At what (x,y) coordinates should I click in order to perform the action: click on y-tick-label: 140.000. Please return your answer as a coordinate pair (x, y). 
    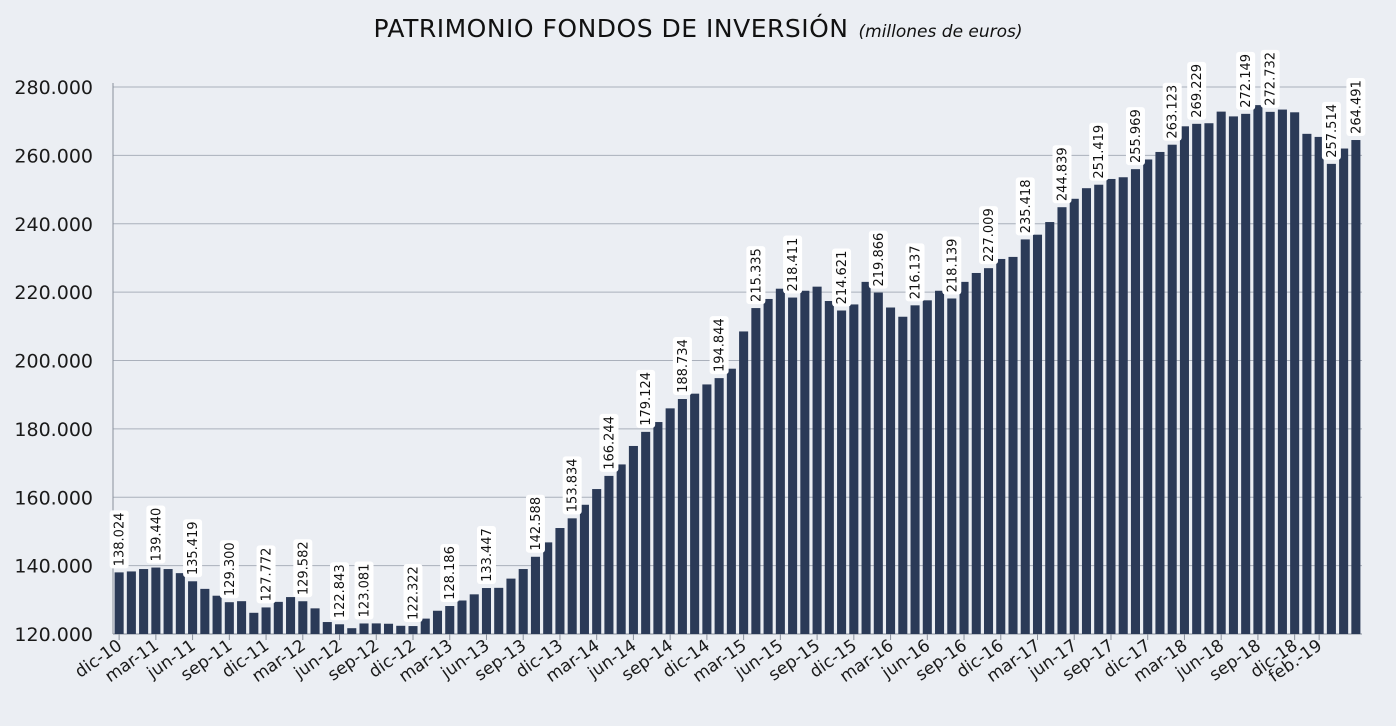
    Looking at the image, I should click on (53, 567).